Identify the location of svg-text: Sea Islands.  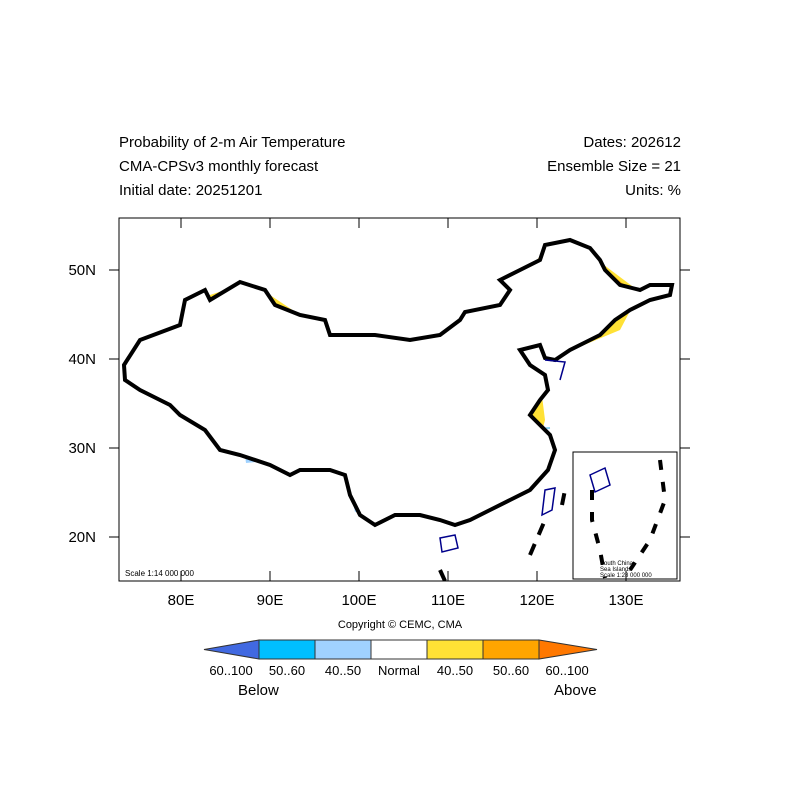
(615, 570).